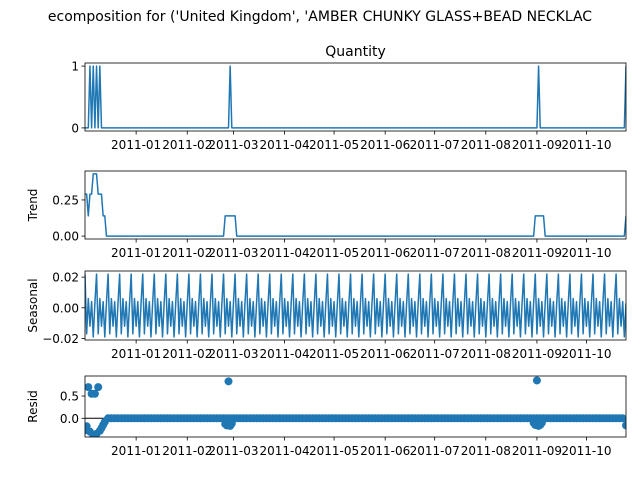 Image resolution: width=640 pixels, height=480 pixels. What do you see at coordinates (69, 419) in the screenshot?
I see `y-tick-label: 0.0` at bounding box center [69, 419].